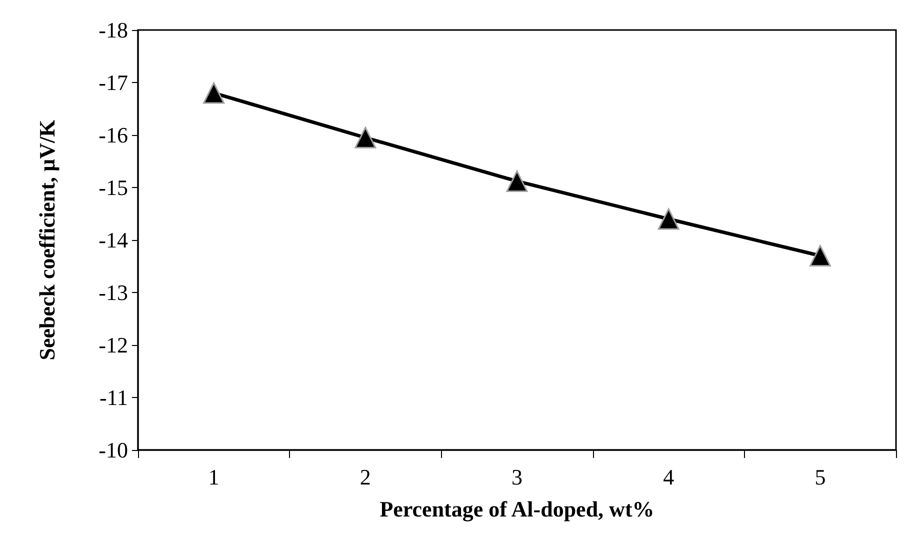 The image size is (920, 550). What do you see at coordinates (47, 240) in the screenshot?
I see `y-axis-title: Seebeck coefficient, µV/K` at bounding box center [47, 240].